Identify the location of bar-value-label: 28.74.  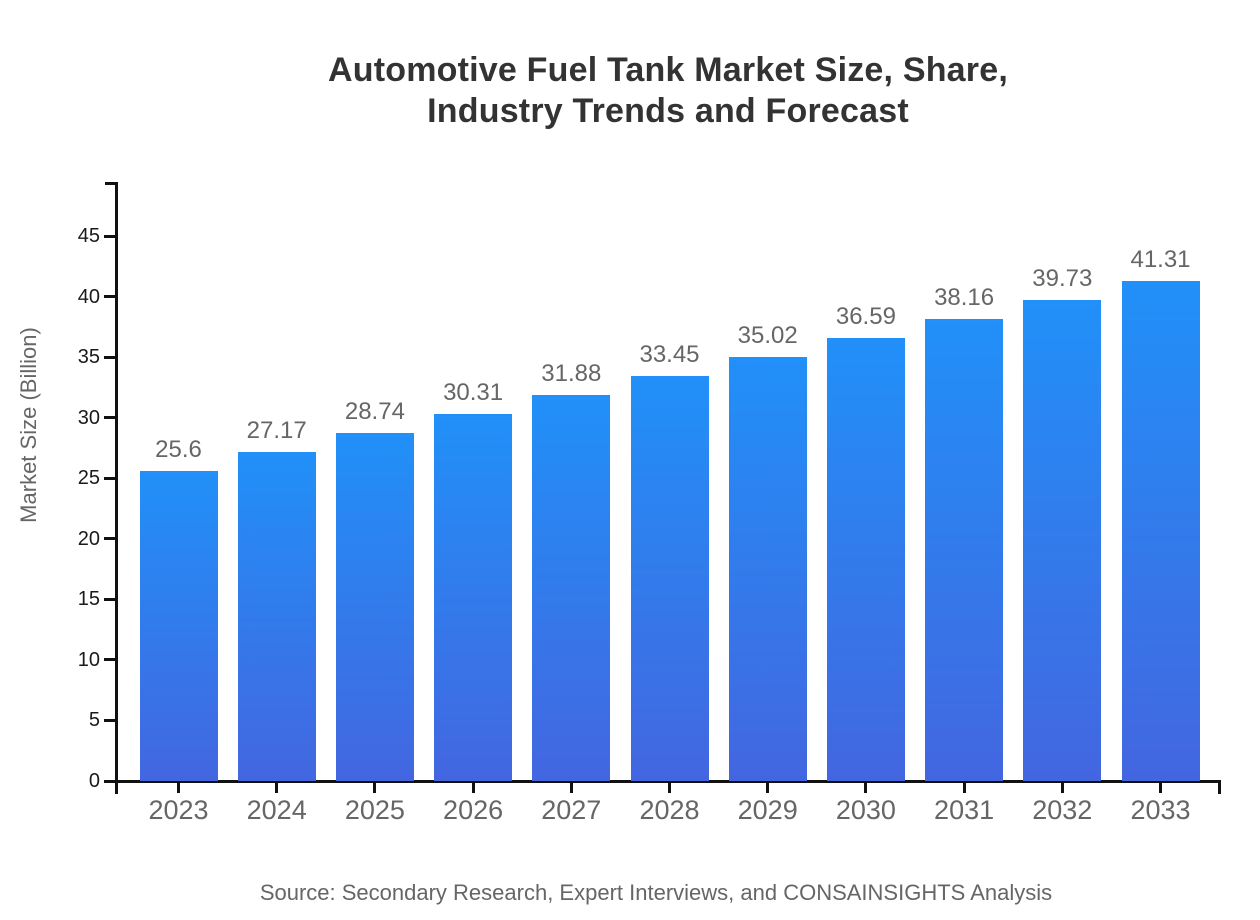
(374, 411).